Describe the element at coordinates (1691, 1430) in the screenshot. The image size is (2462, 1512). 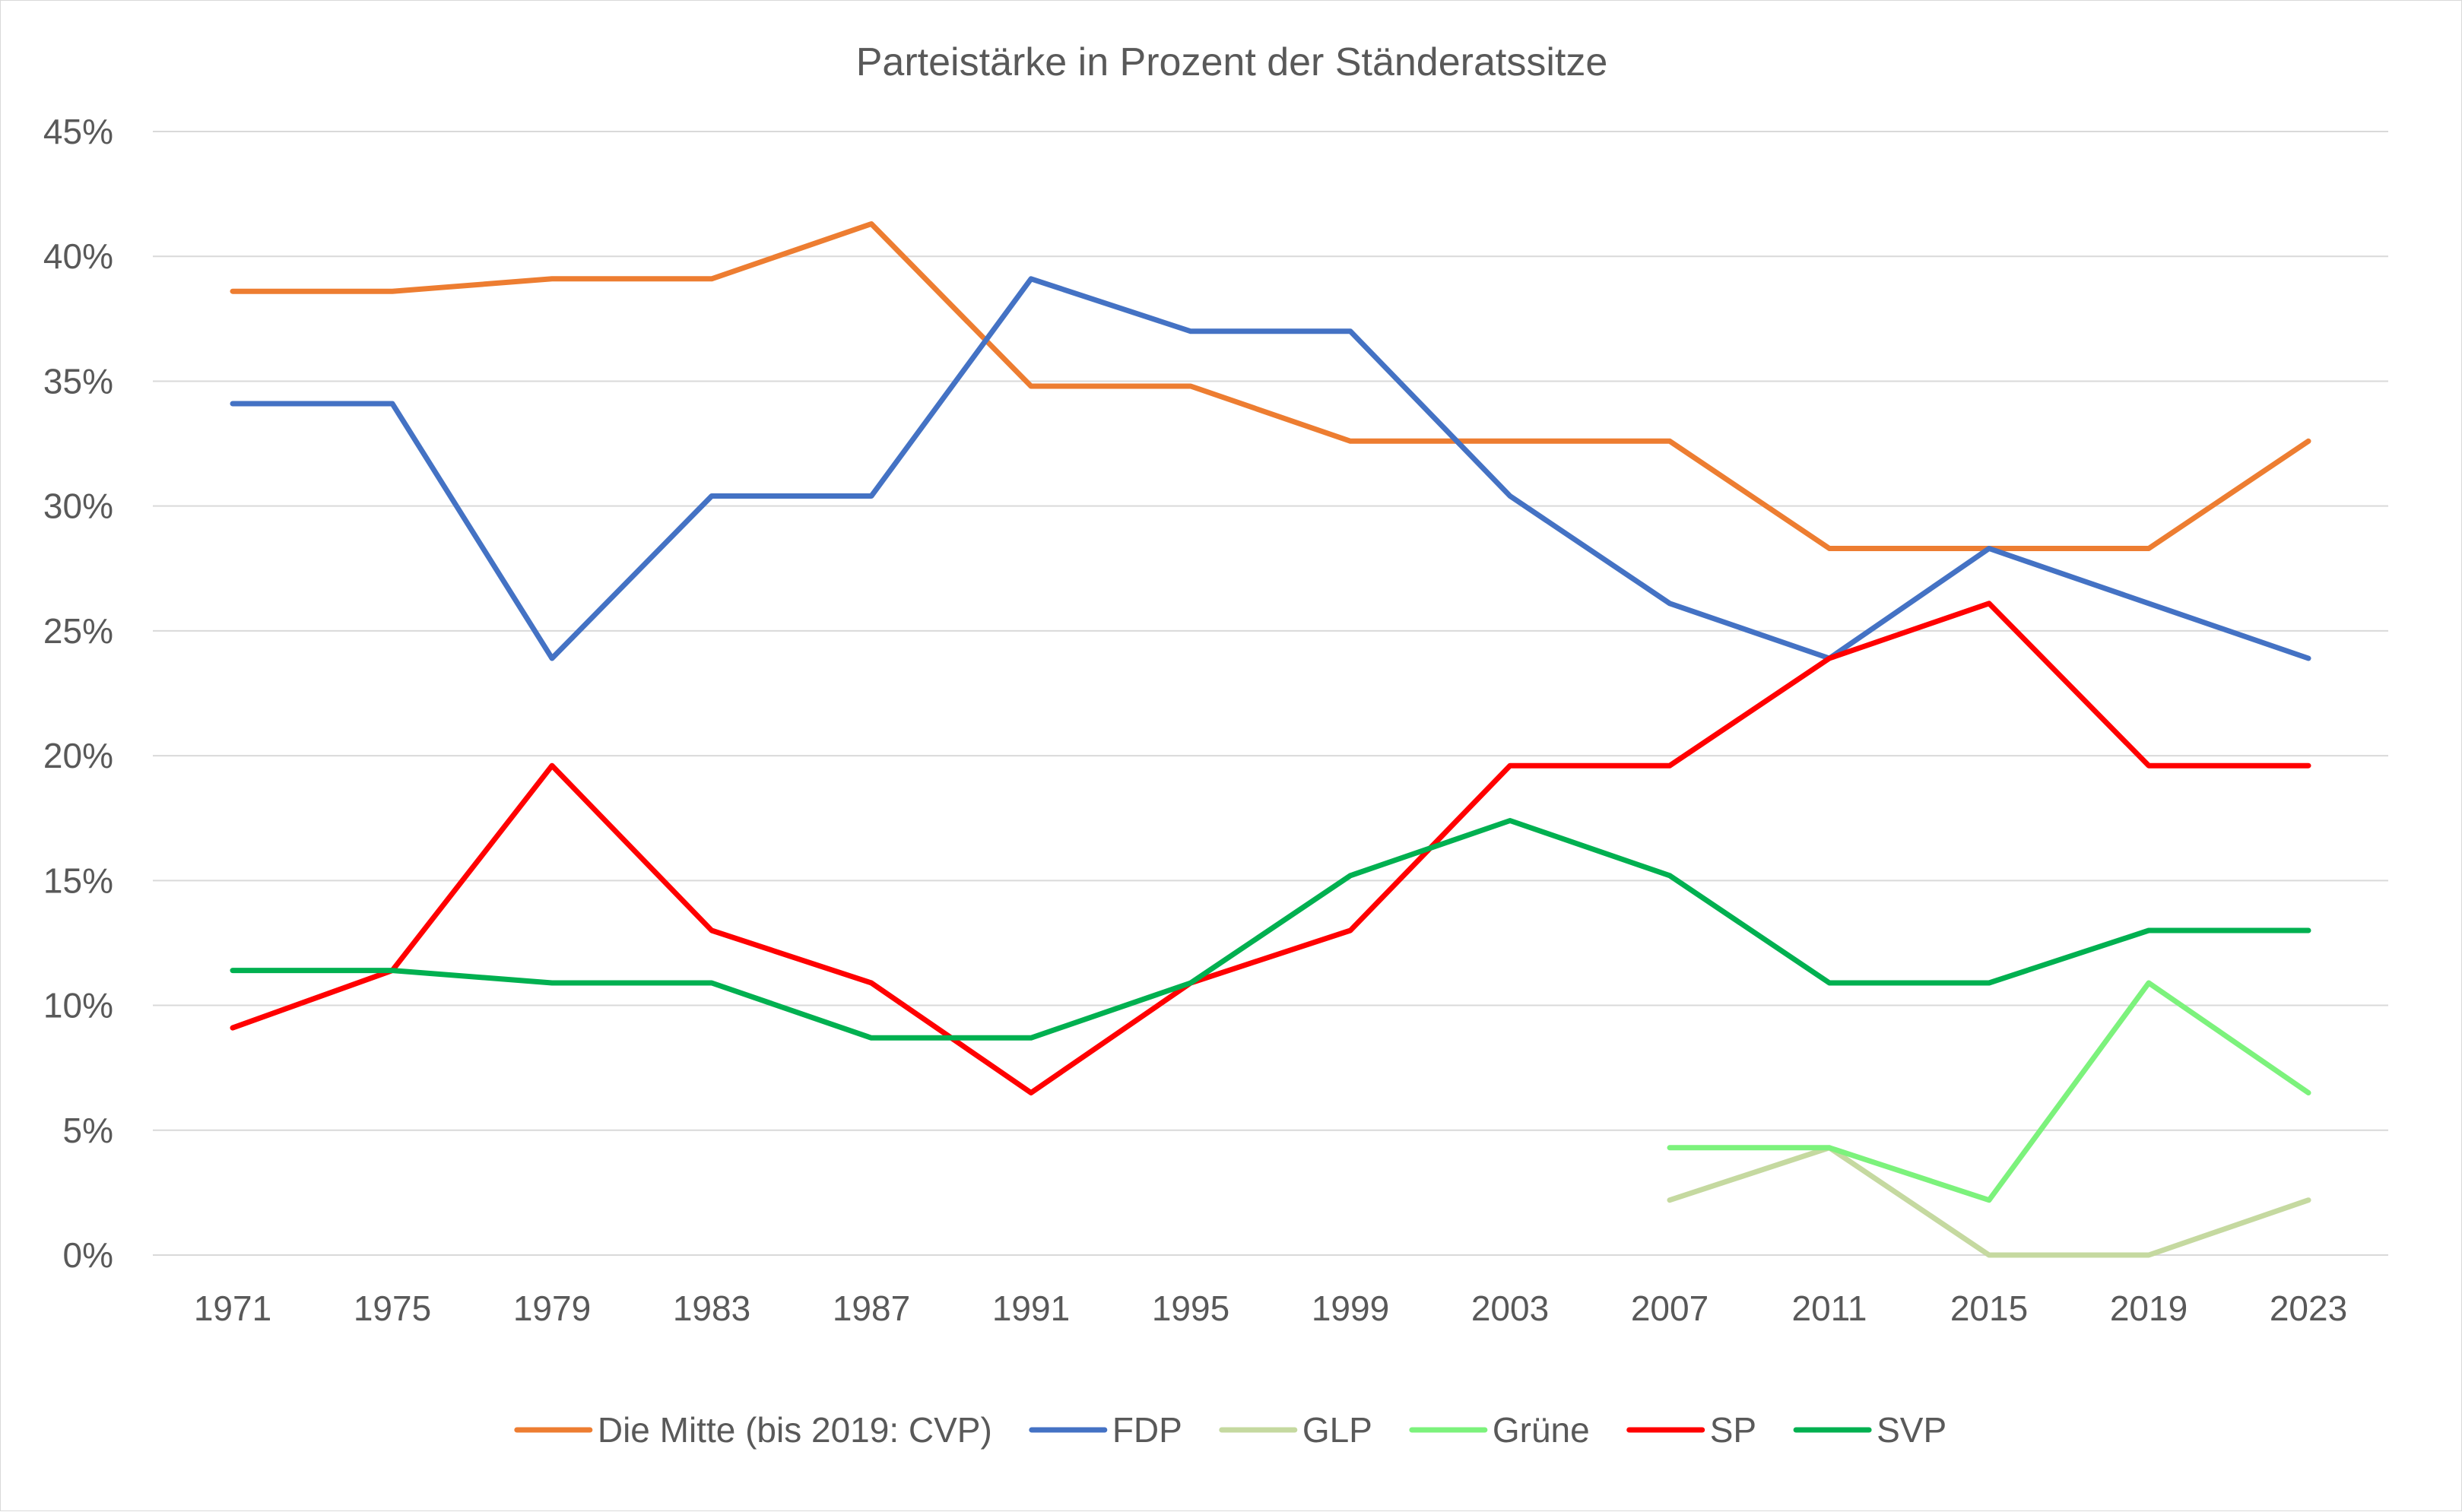
I see `legend-item: SP` at that location.